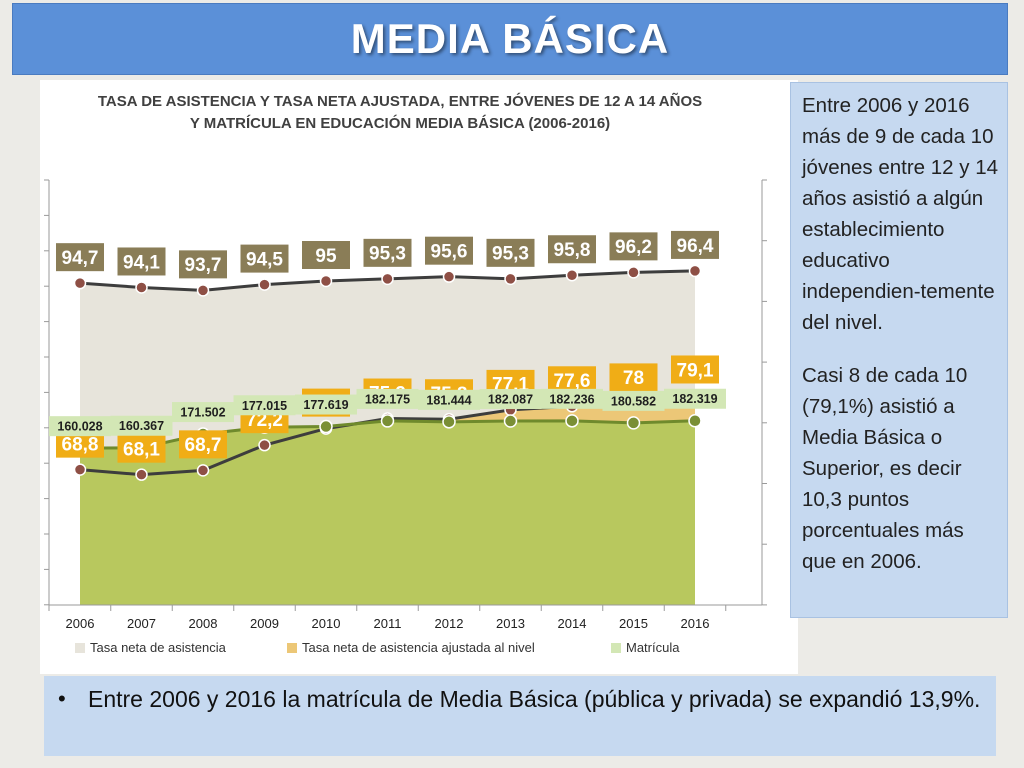 Image resolution: width=1024 pixels, height=768 pixels. Describe the element at coordinates (653, 647) in the screenshot. I see `legend-label: Matrícula` at that location.